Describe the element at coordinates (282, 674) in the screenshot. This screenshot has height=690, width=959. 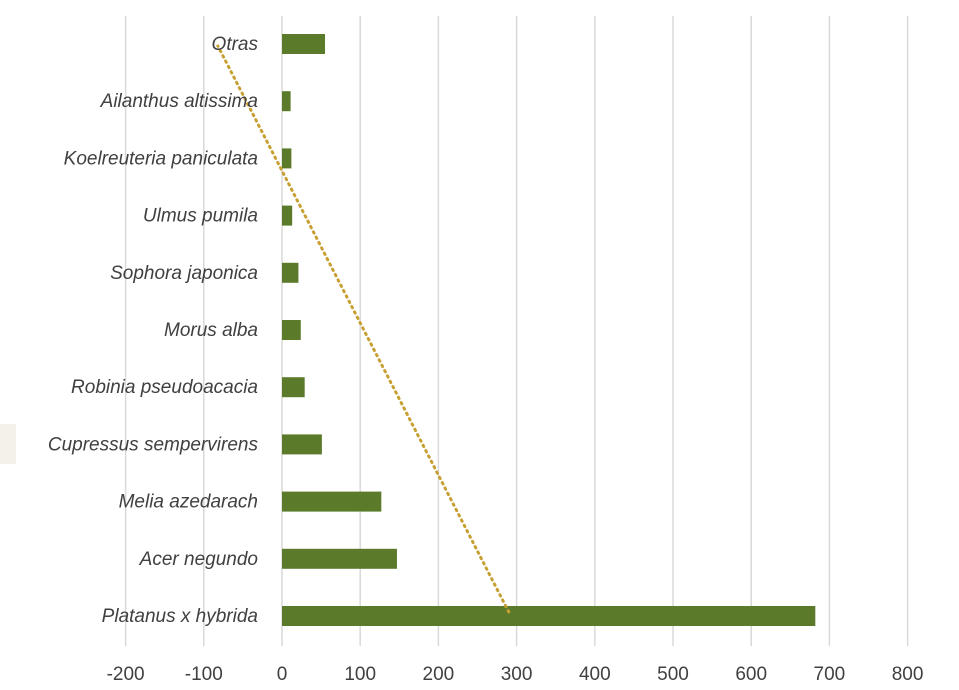
I see `x-tick-label: 0` at that location.